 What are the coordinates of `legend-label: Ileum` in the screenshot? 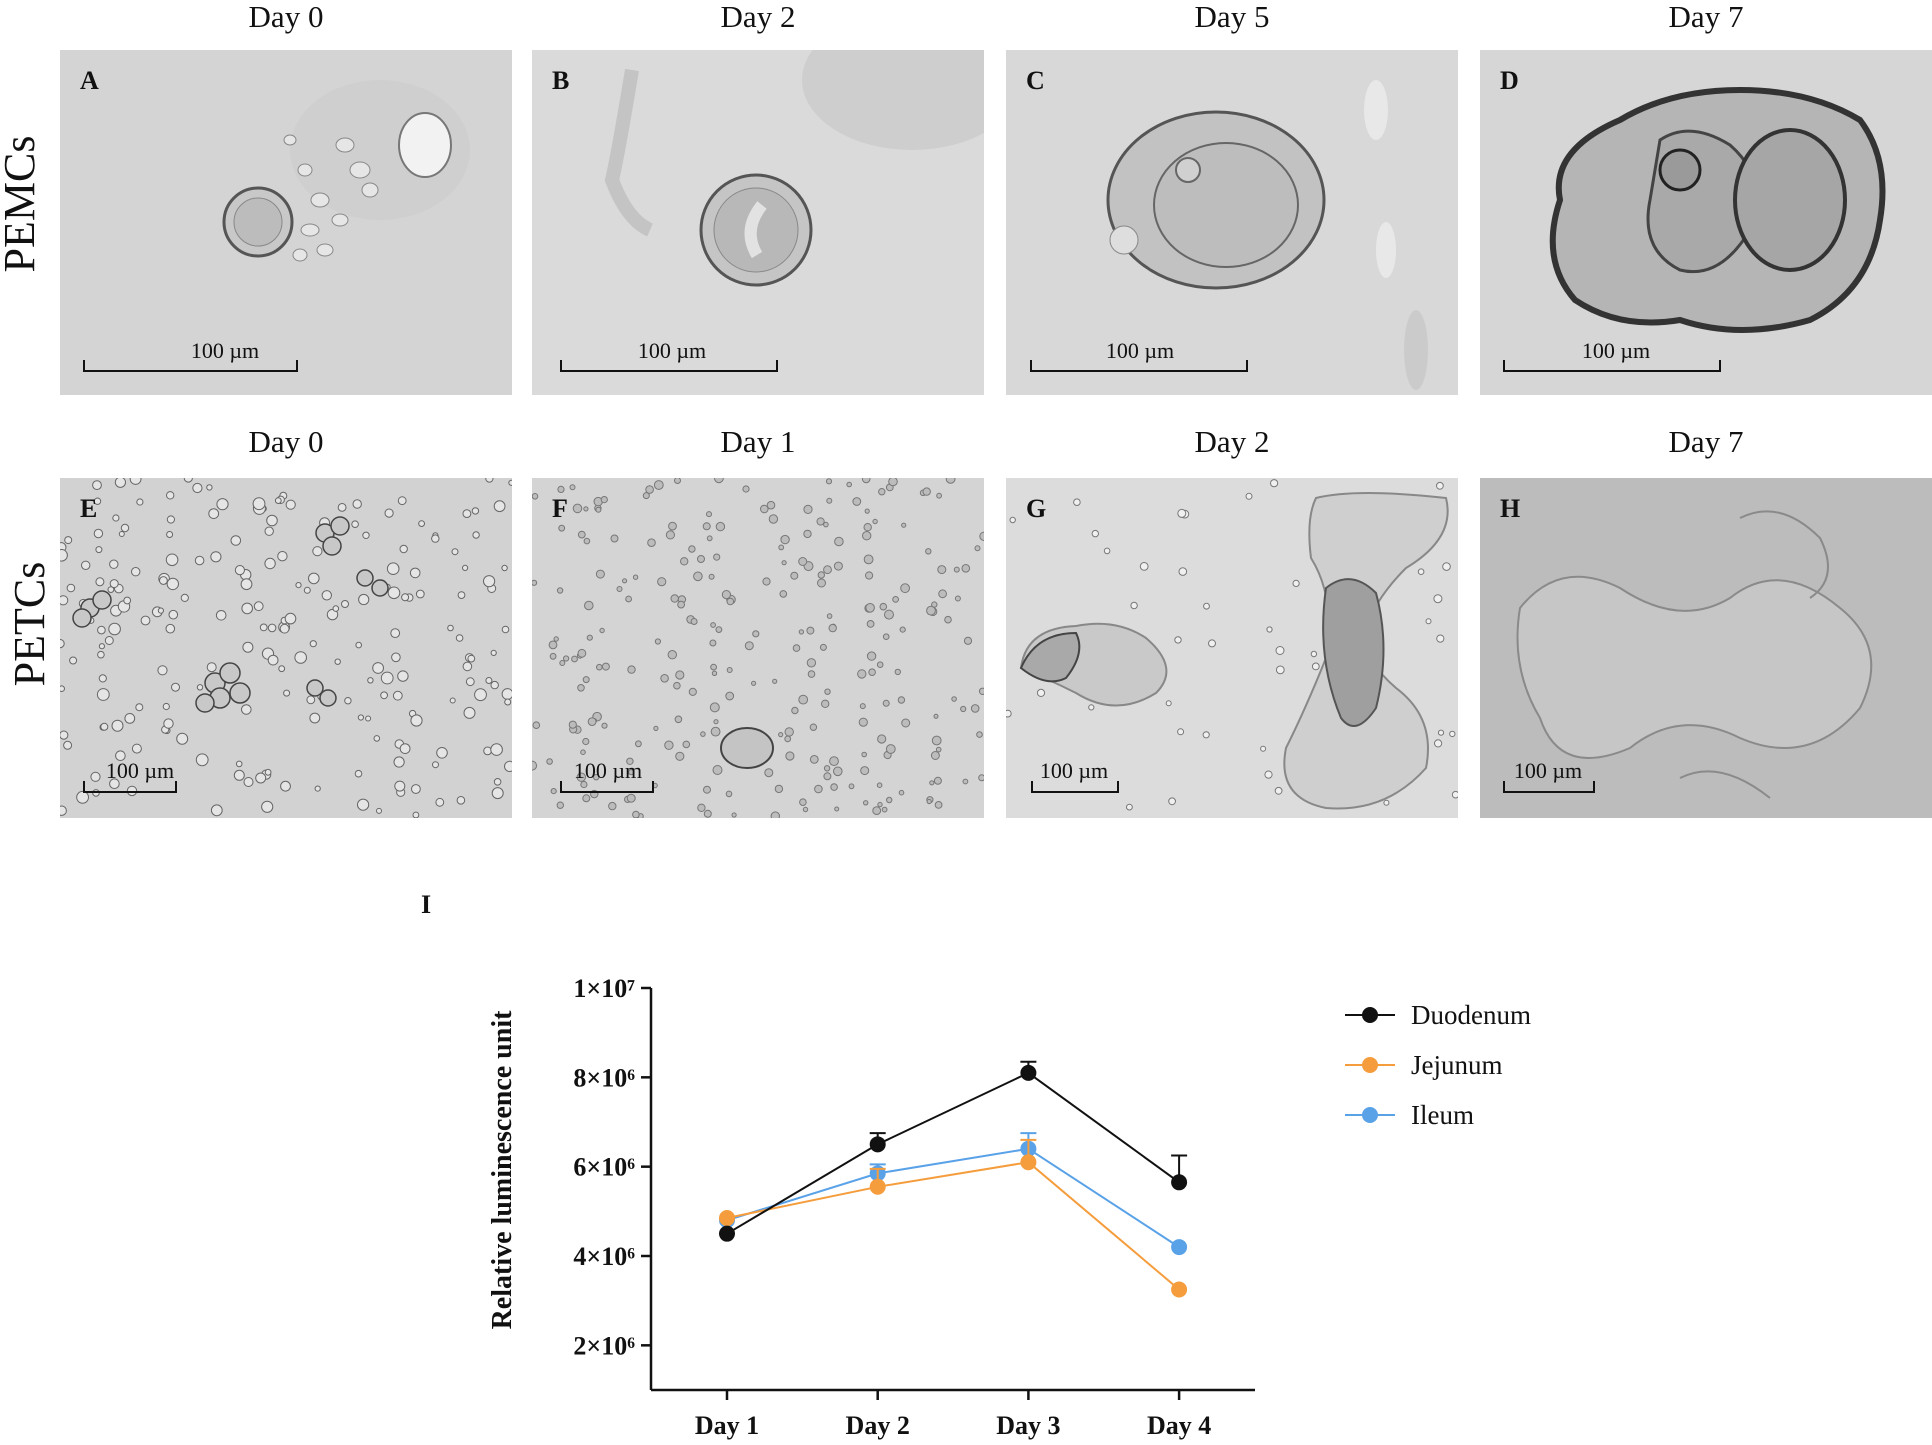 It's located at (1442, 1115).